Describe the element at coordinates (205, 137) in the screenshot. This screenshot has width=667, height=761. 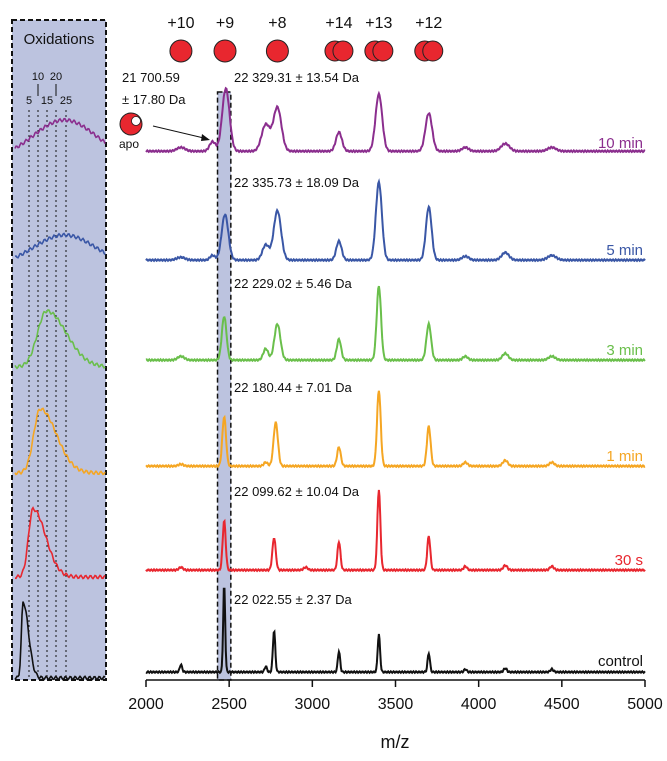
I see `apo-arrowhead` at that location.